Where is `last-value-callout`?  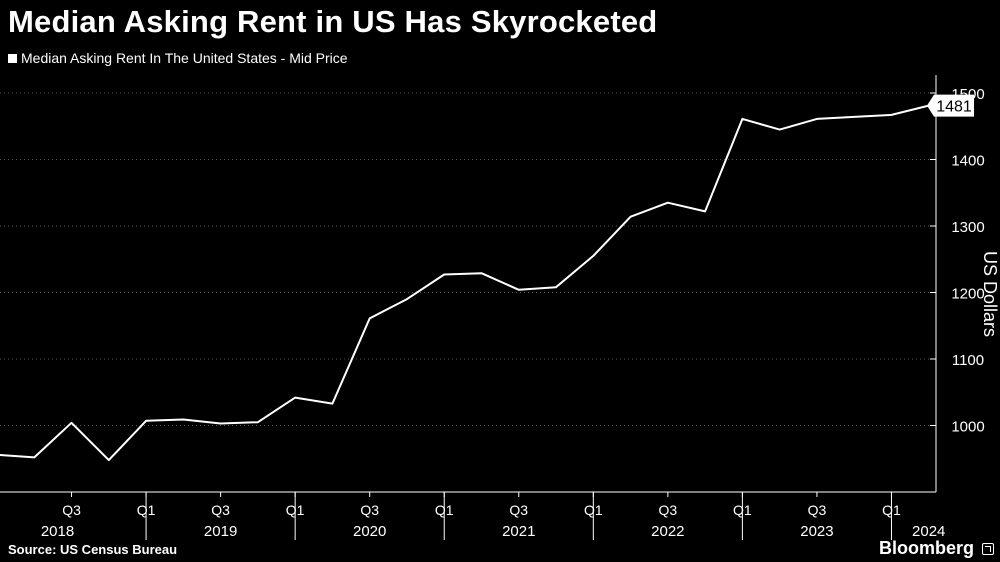
last-value-callout is located at coordinates (950, 105).